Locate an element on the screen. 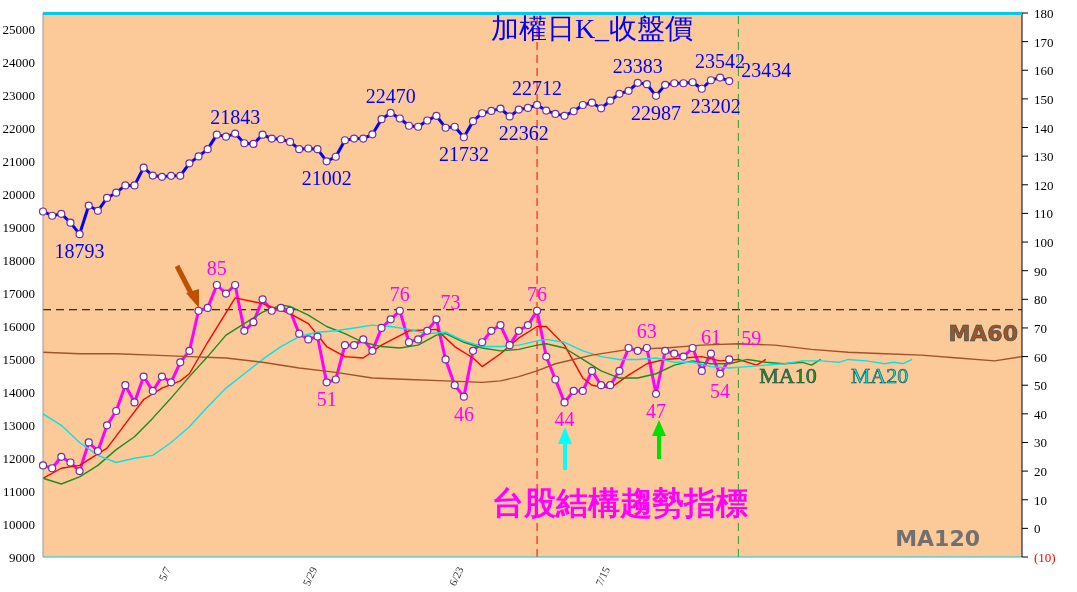 The width and height of the screenshot is (1077, 592). y2-tick-label: 90 is located at coordinates (1040, 271).